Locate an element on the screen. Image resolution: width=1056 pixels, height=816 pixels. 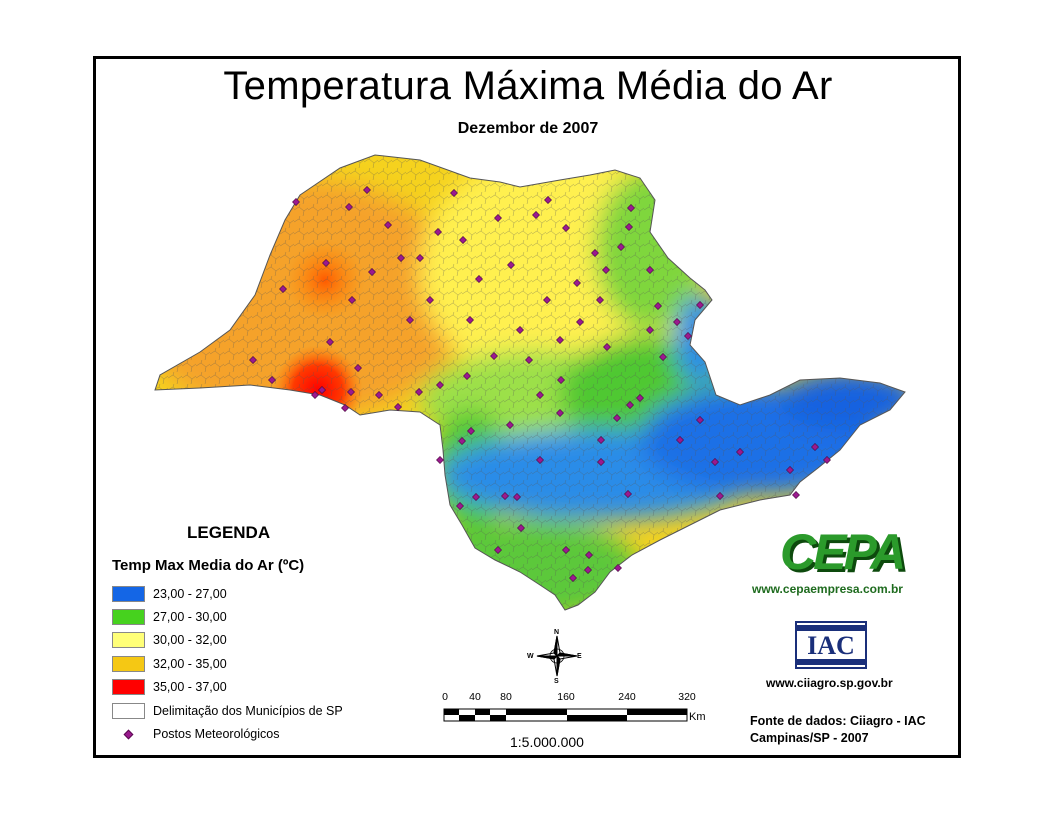
cepa-link: www.cepaempresa.com.br is located at coordinates (827, 589).